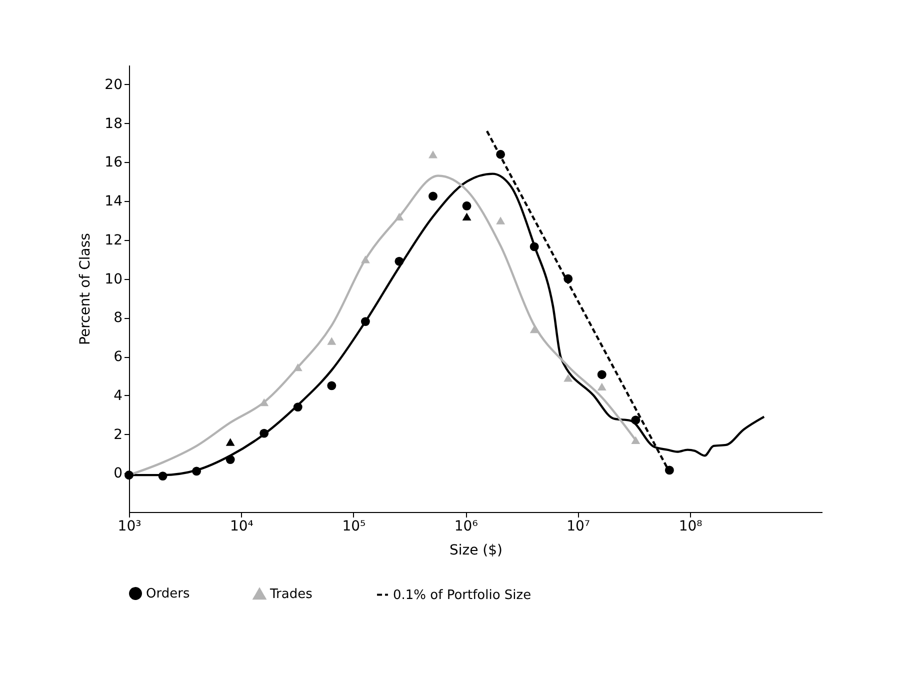 The height and width of the screenshot is (688, 902). What do you see at coordinates (291, 594) in the screenshot?
I see `legend-label: Trades` at bounding box center [291, 594].